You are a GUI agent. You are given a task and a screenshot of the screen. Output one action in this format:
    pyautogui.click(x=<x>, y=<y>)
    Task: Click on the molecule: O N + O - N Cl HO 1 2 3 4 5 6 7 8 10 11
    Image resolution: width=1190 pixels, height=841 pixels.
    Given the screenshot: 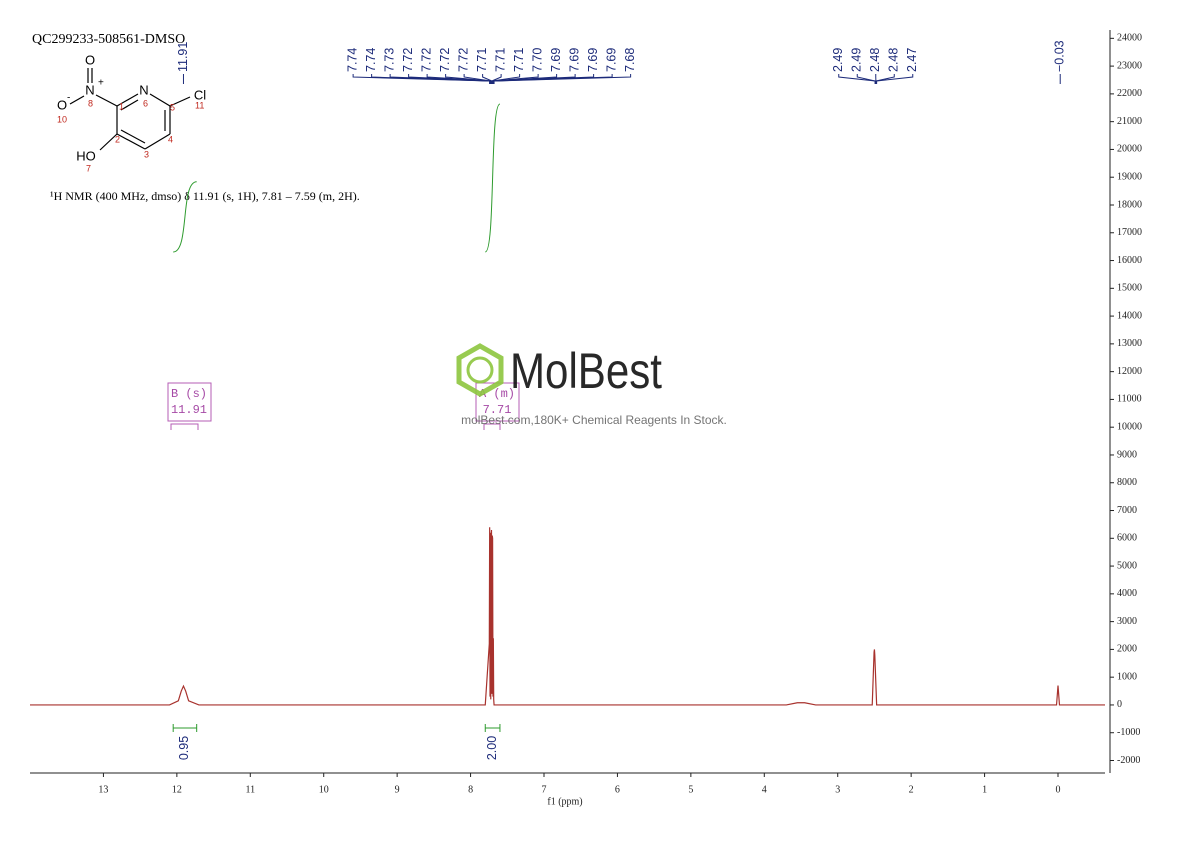 What is the action you would take?
    pyautogui.click(x=131, y=112)
    